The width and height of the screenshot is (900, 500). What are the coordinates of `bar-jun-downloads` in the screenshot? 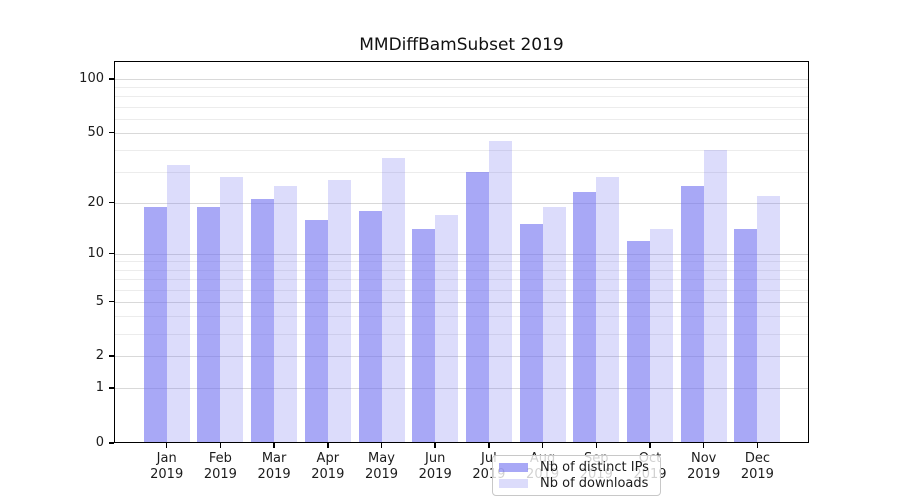 It's located at (447, 329).